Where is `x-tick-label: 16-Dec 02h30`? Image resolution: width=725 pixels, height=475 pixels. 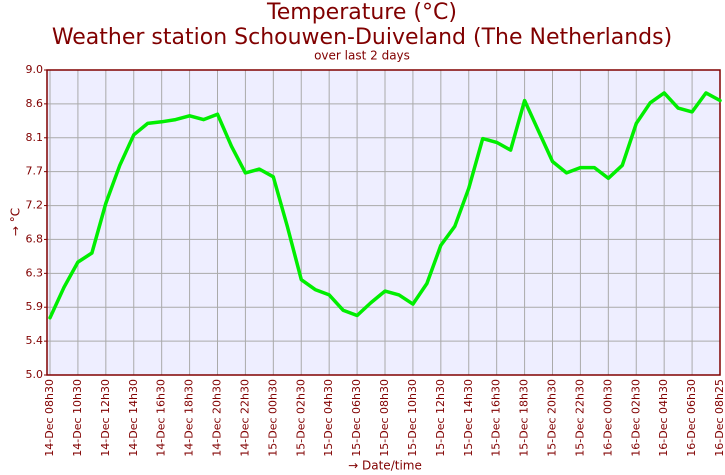 x-tick-label: 16-Dec 02h30 is located at coordinates (635, 418).